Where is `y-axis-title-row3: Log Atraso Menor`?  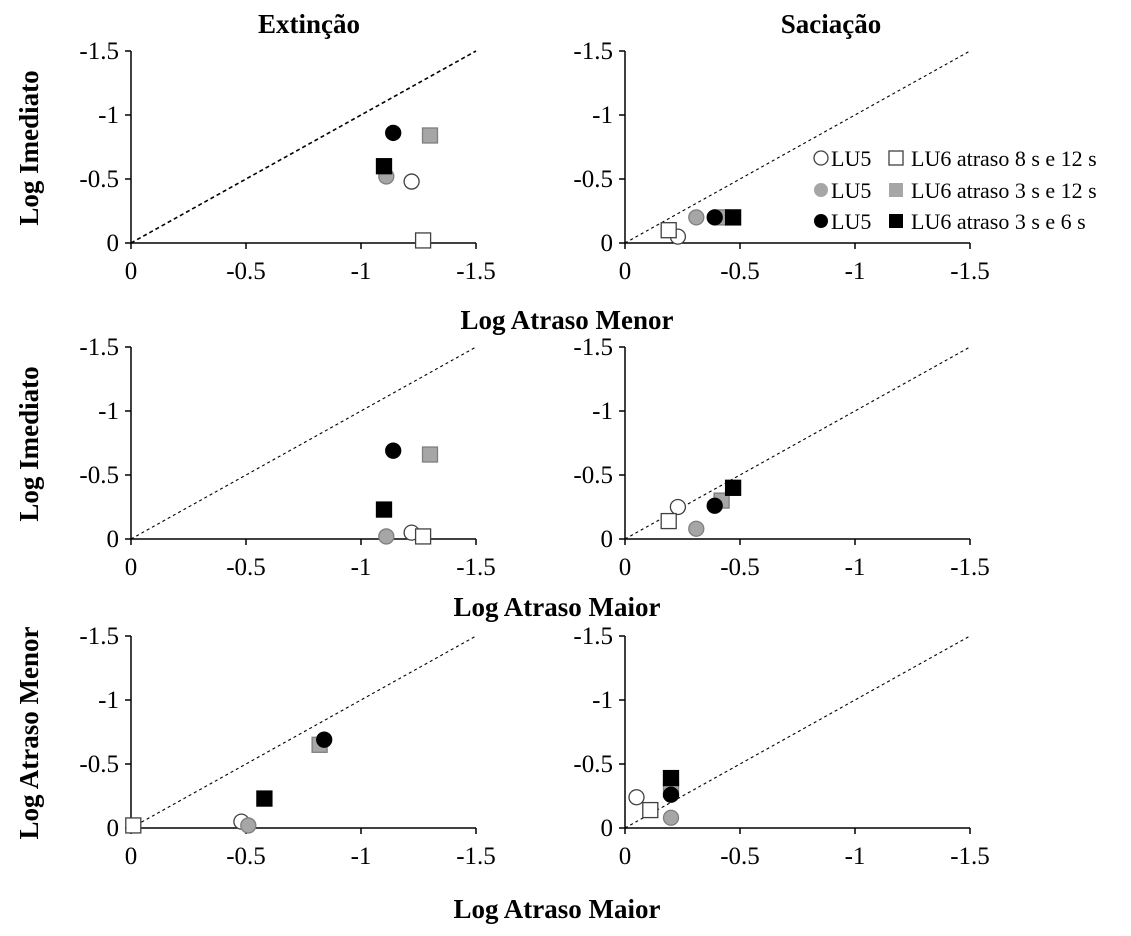
y-axis-title-row3: Log Atraso Menor is located at coordinates (29, 733).